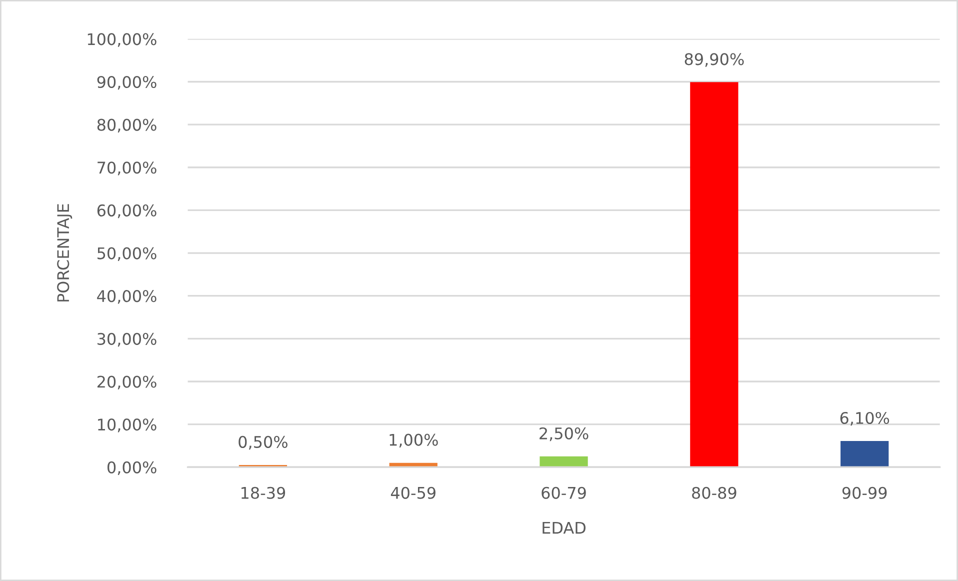  Describe the element at coordinates (132, 468) in the screenshot. I see `y-tick-label: 0,00%` at that location.